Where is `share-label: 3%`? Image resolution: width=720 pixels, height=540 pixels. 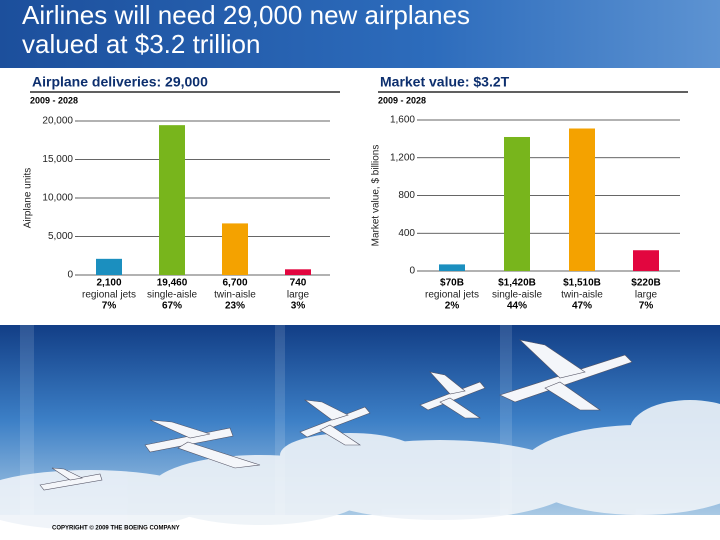 share-label: 3% is located at coordinates (298, 306).